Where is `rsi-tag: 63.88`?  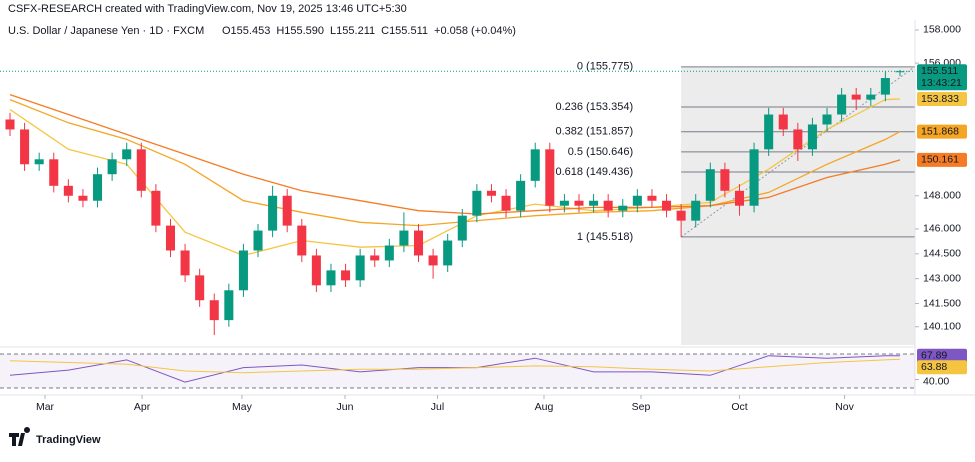
rsi-tag: 63.88 is located at coordinates (934, 367).